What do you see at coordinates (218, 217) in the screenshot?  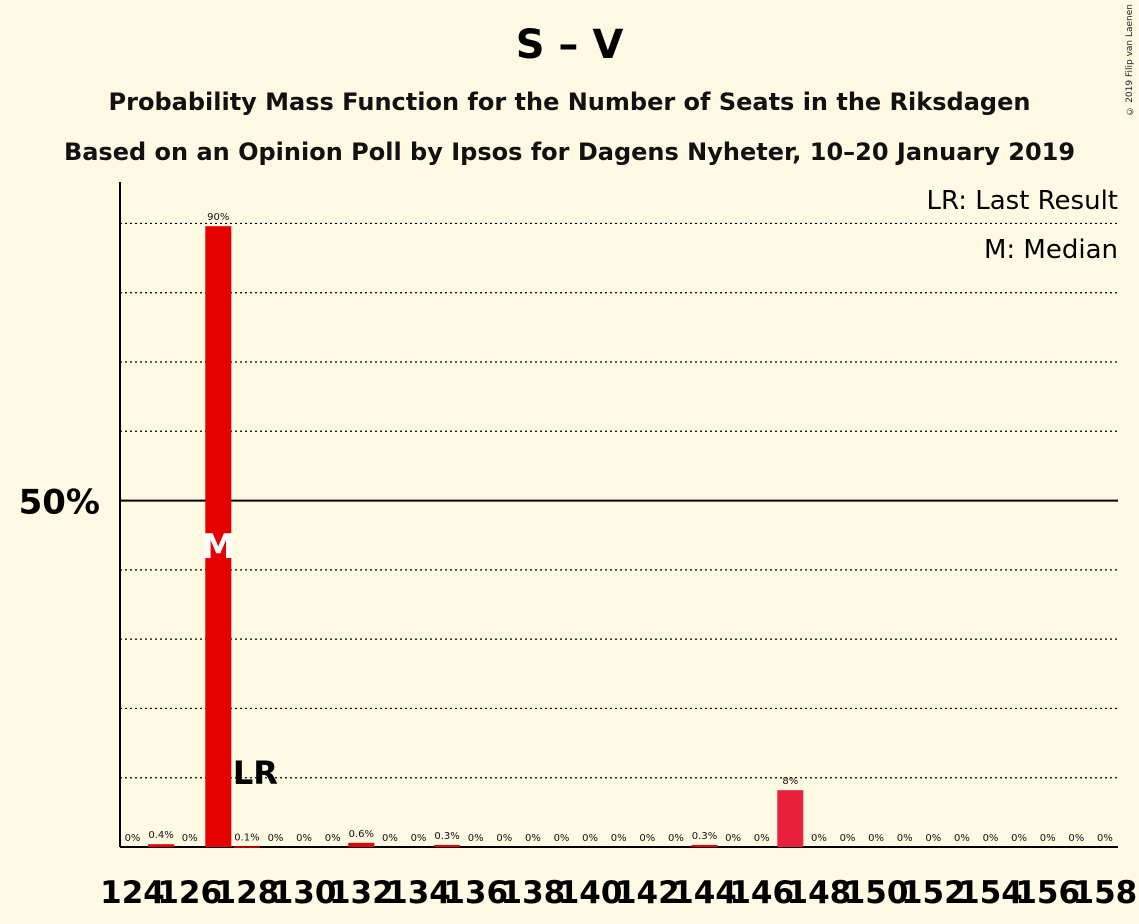 I see `bar-label: 90%` at bounding box center [218, 217].